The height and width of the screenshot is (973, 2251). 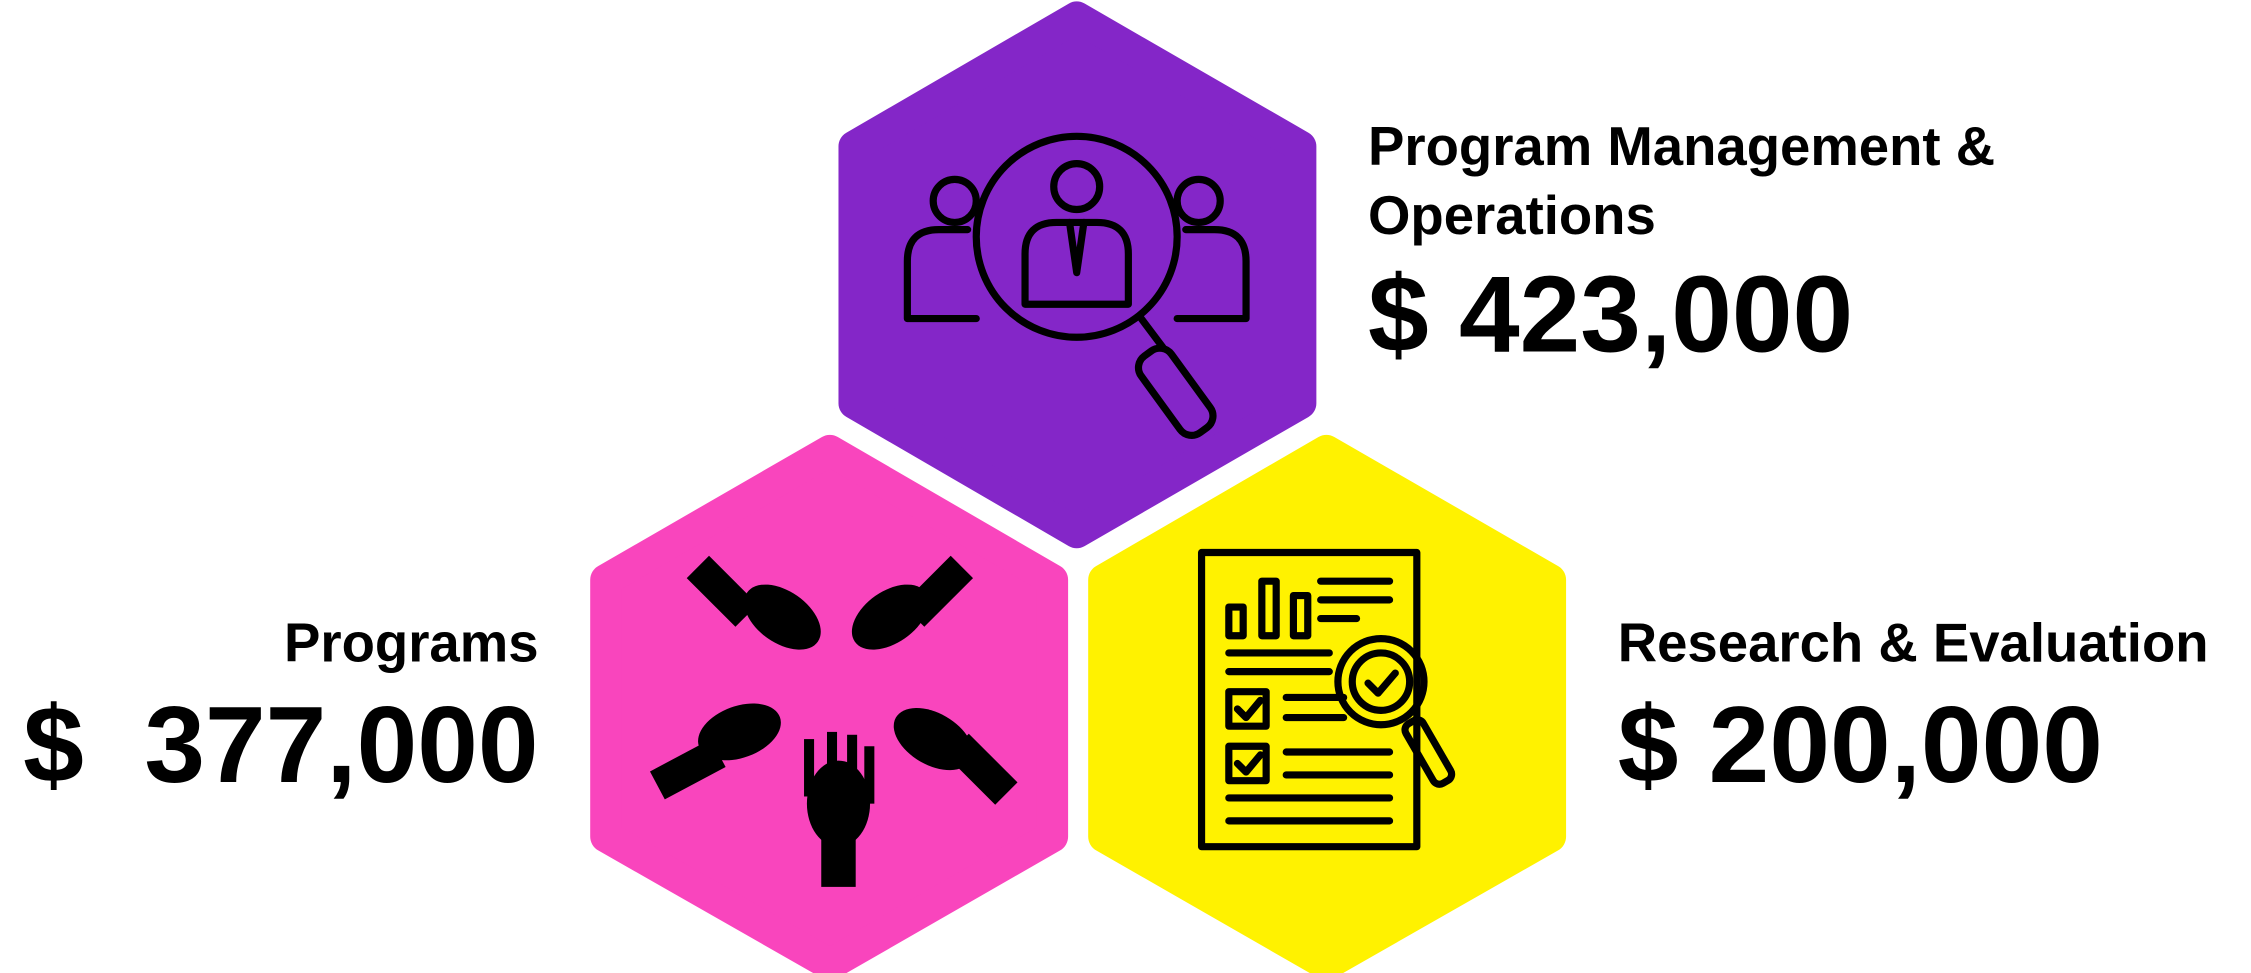 I want to click on icon-hands, so click(x=833, y=721).